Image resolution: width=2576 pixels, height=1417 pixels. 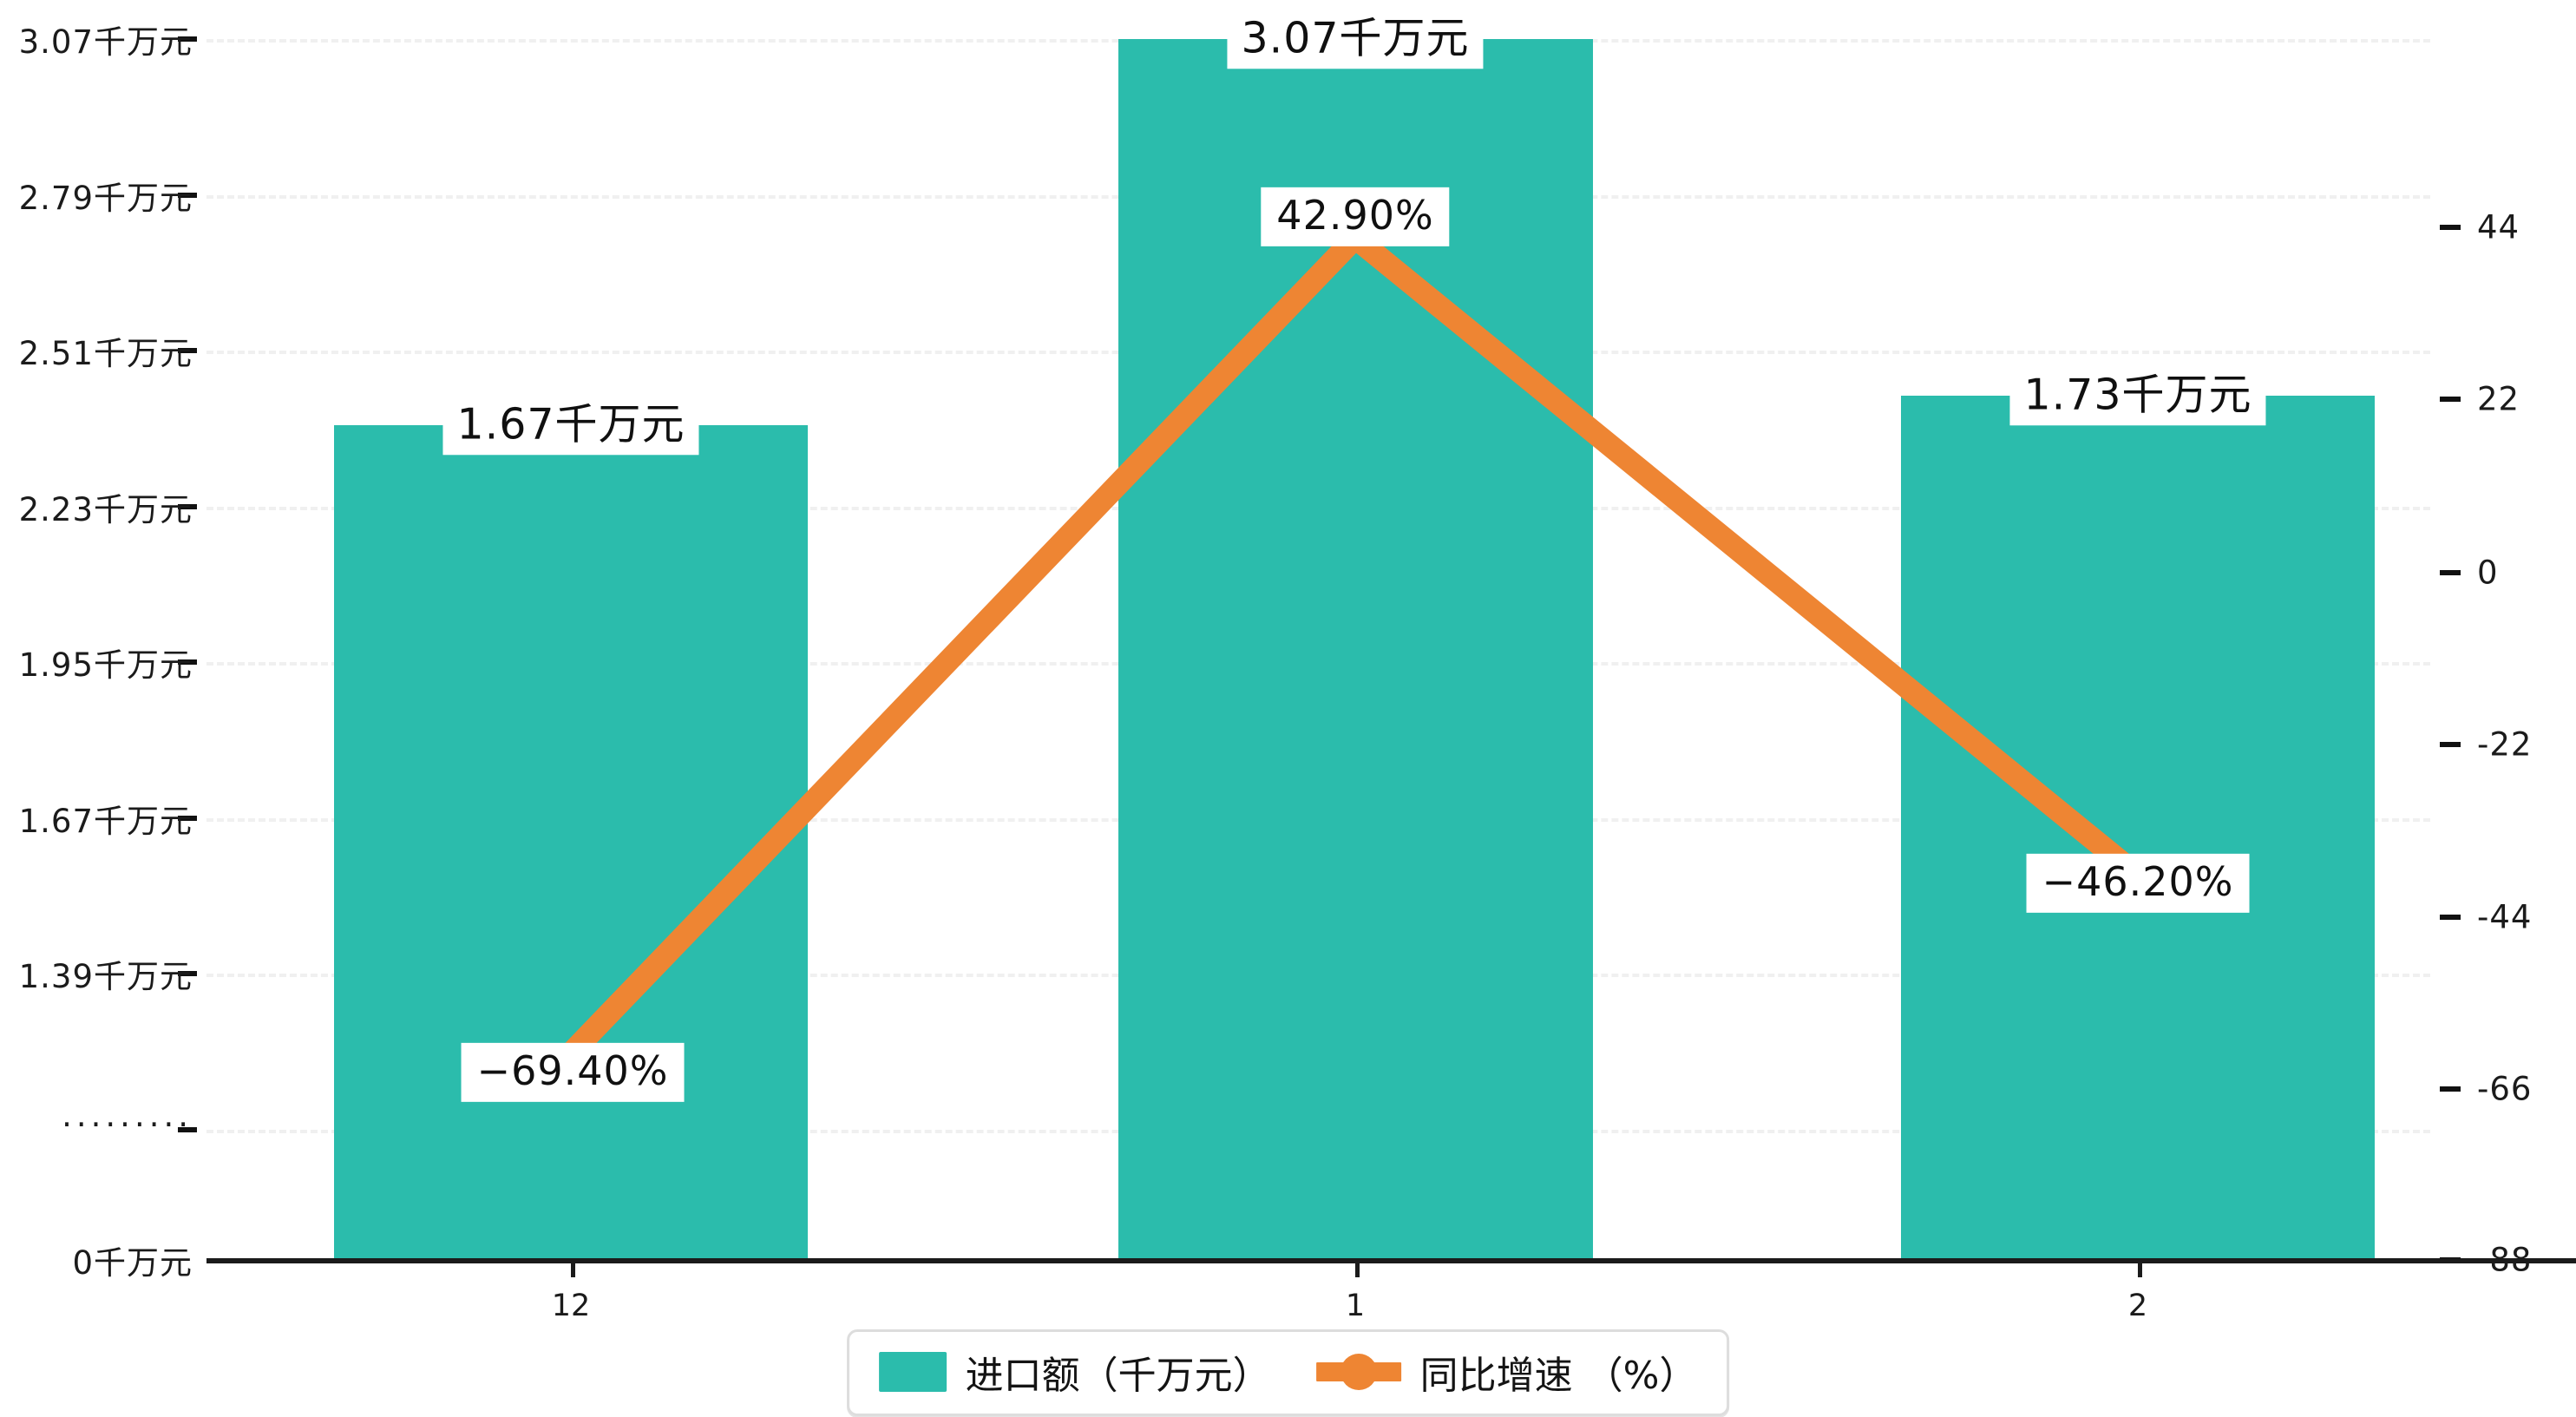 I want to click on y-tick-label-right: -44, so click(x=2505, y=917).